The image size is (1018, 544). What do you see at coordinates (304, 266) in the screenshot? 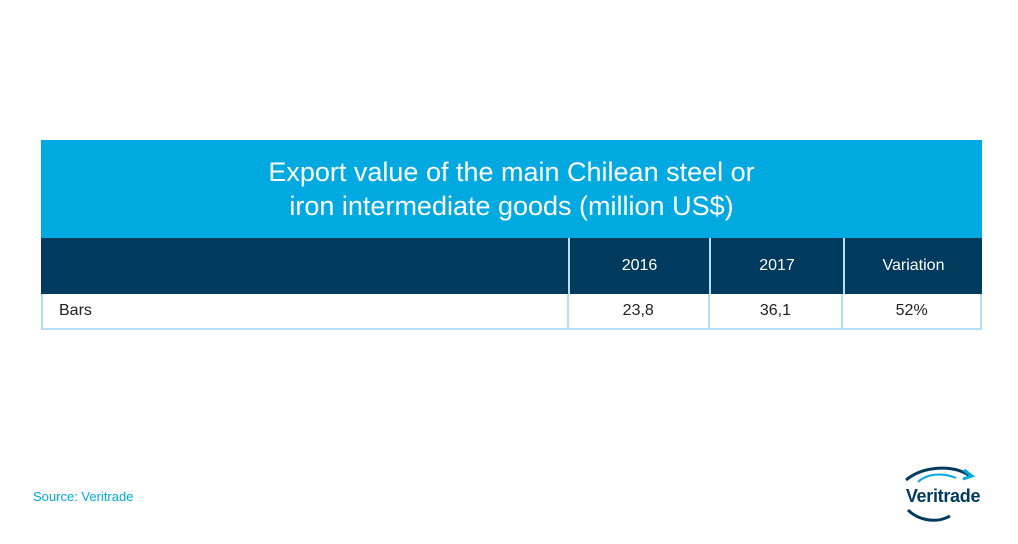
I see `header-cell-label` at bounding box center [304, 266].